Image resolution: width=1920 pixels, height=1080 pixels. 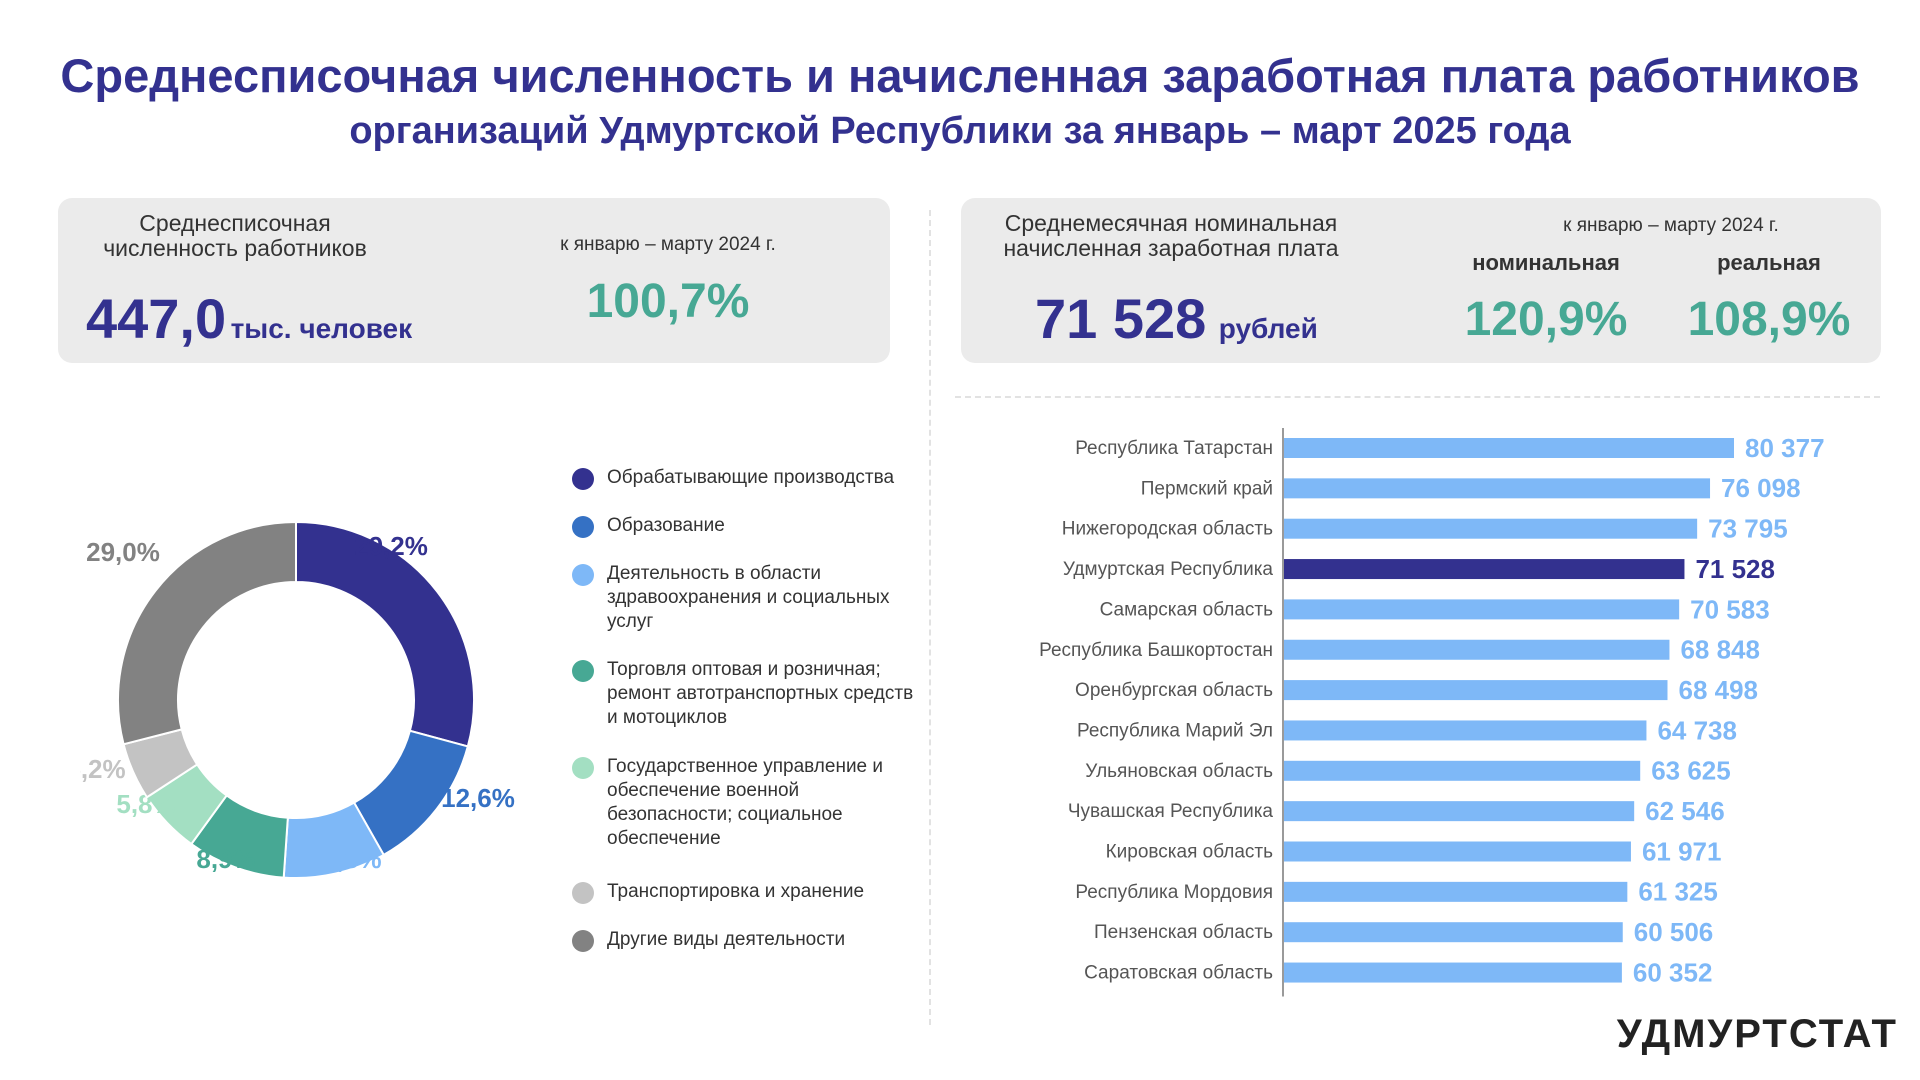 What do you see at coordinates (1179, 771) in the screenshot?
I see `bar-category-label: Ульяновская область` at bounding box center [1179, 771].